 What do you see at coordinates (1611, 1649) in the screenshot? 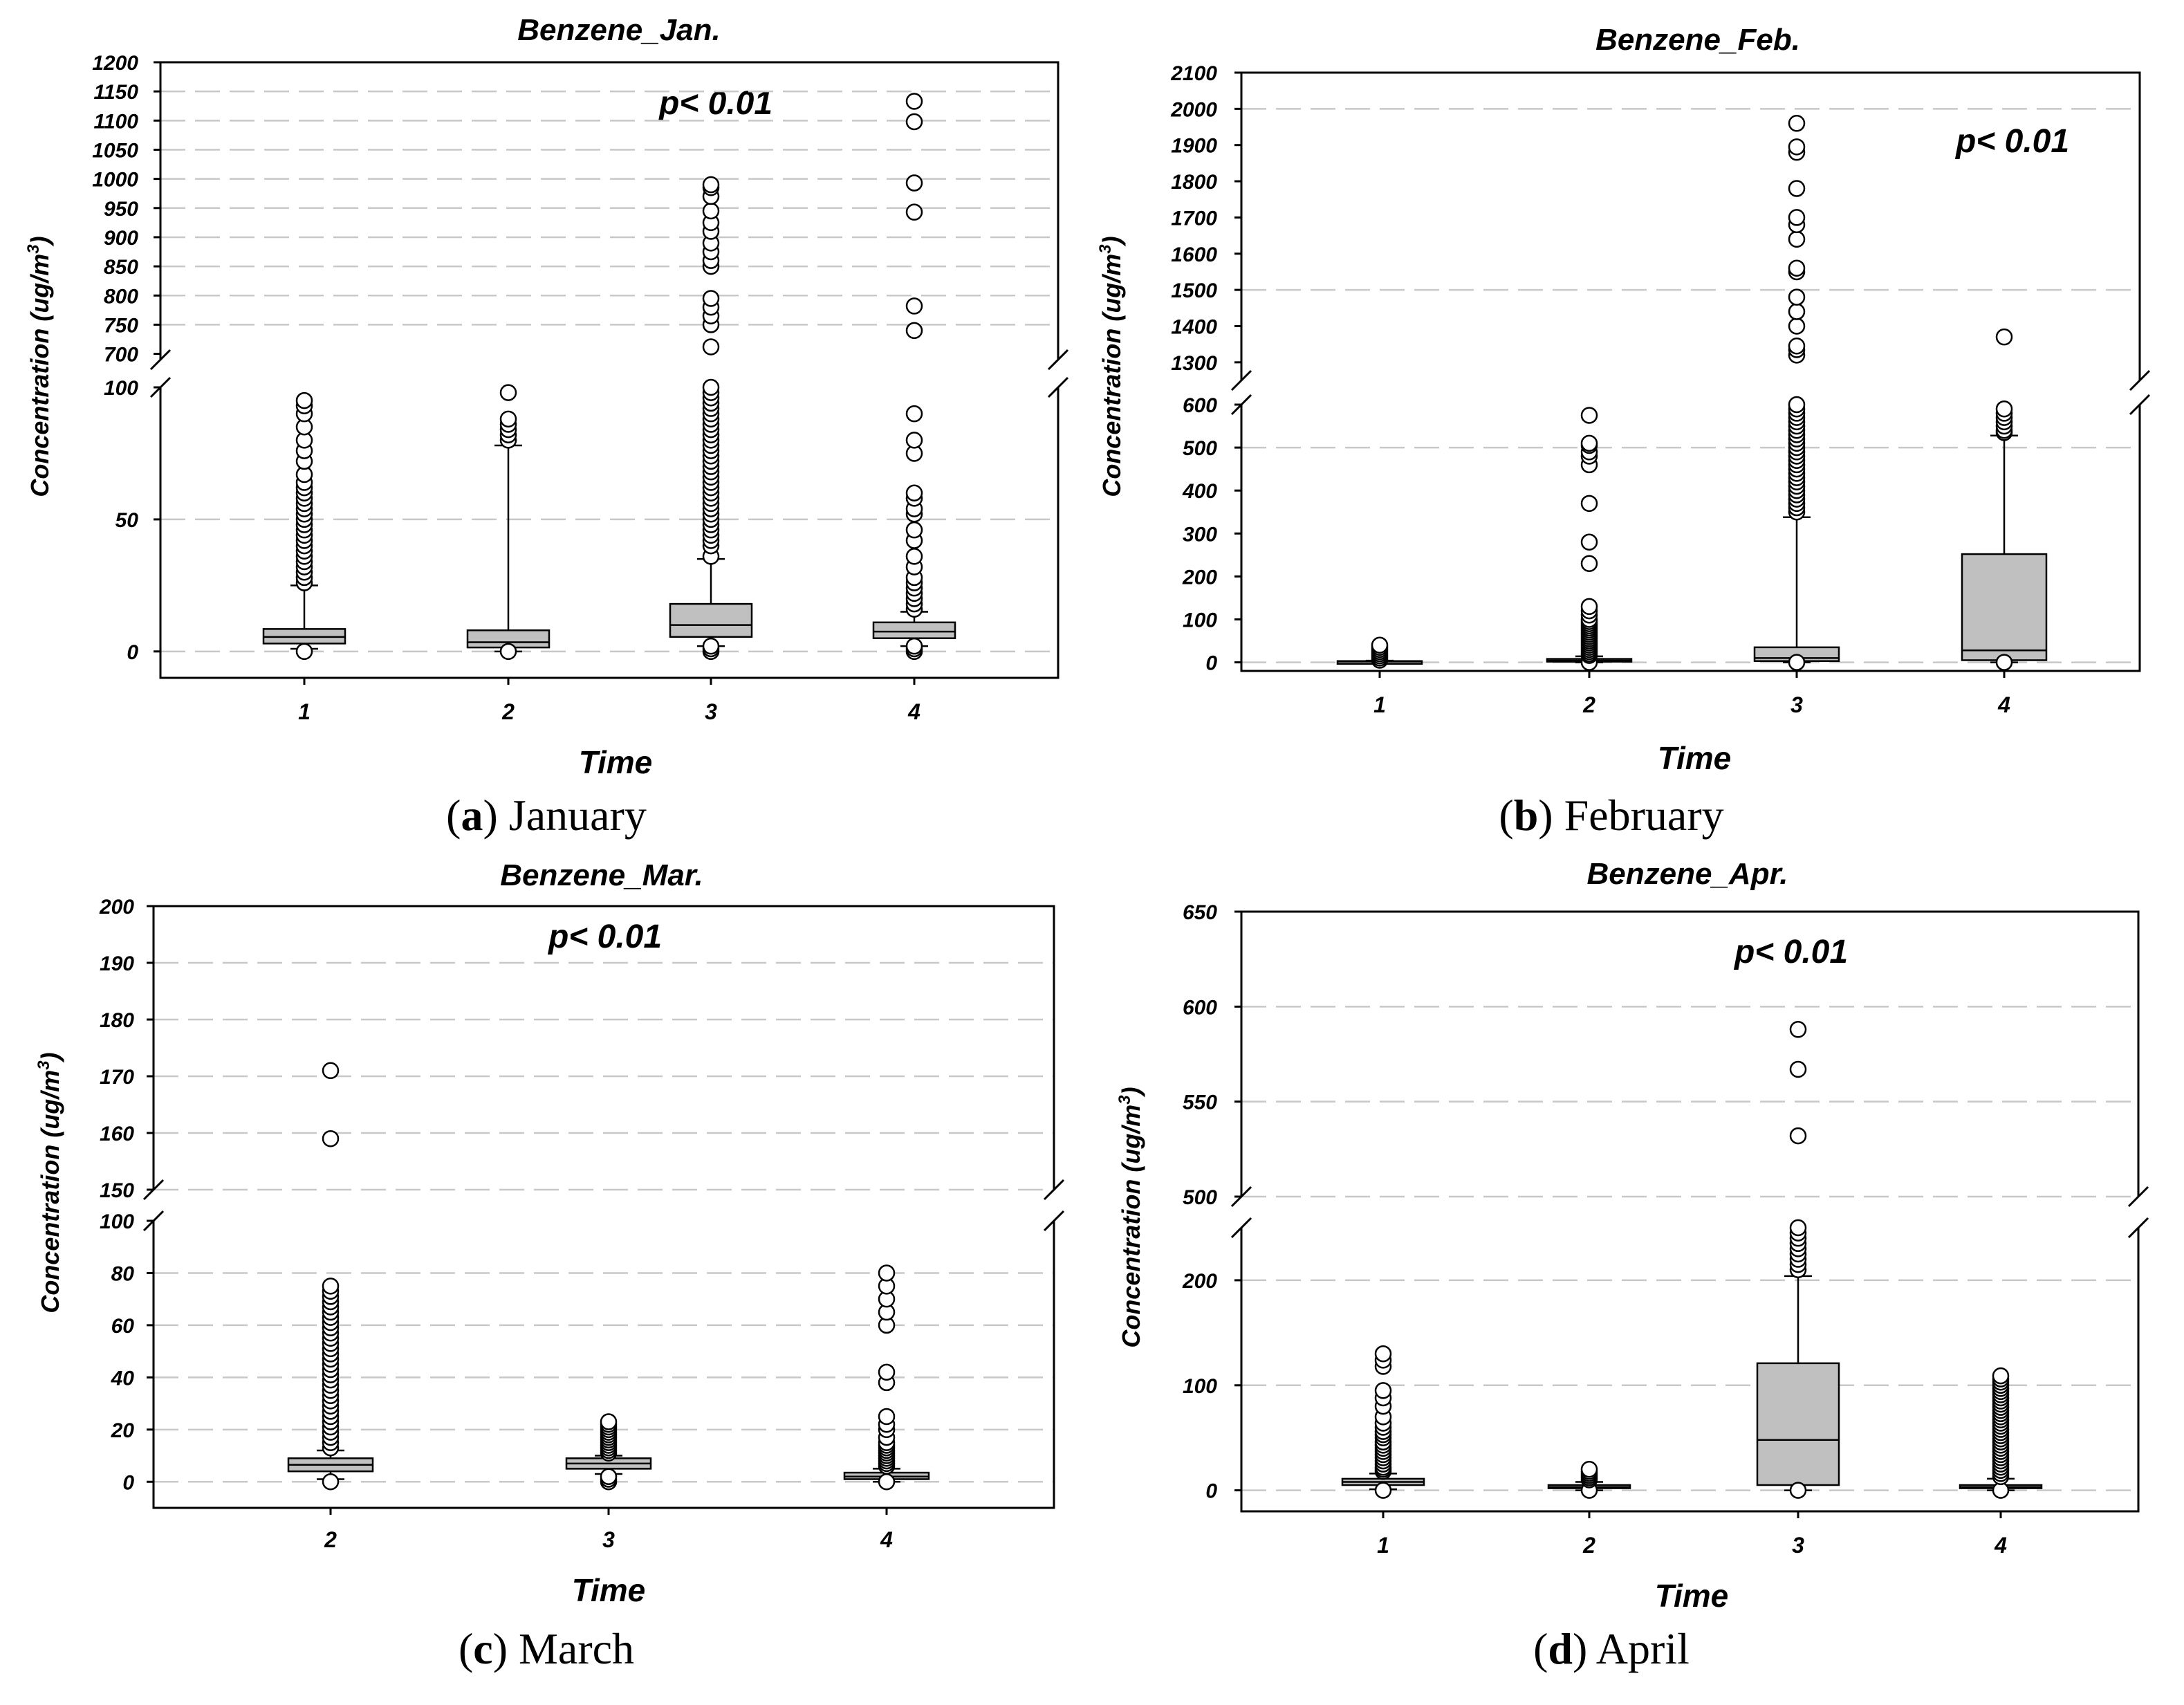
I see `panel-caption: (d) April` at bounding box center [1611, 1649].